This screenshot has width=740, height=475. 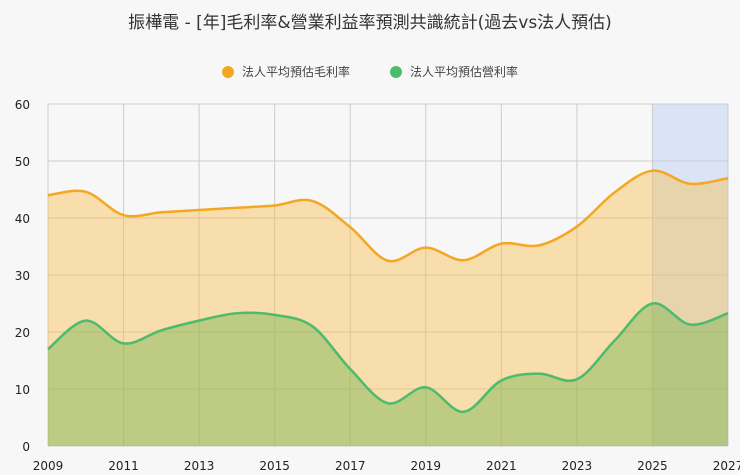 What do you see at coordinates (370, 23) in the screenshot?
I see `chart-title: 振樺電 - [年]毛利率&營業利益率預測共識統計(過去vs法人預估)` at bounding box center [370, 23].